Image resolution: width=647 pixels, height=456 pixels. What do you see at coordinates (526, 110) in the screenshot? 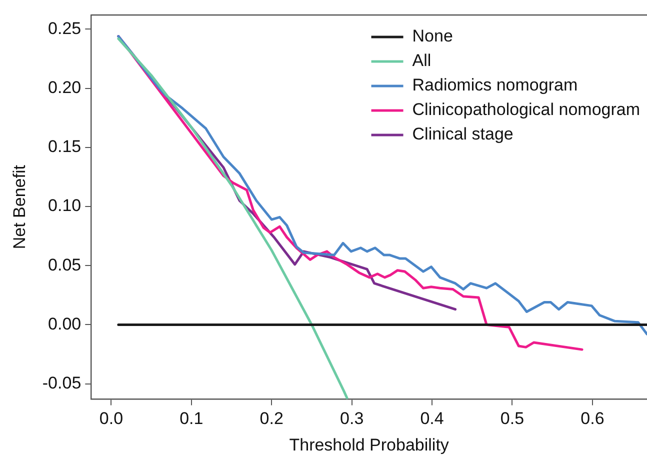
I see `legend-label: Clinicopathological nomogram` at bounding box center [526, 110].